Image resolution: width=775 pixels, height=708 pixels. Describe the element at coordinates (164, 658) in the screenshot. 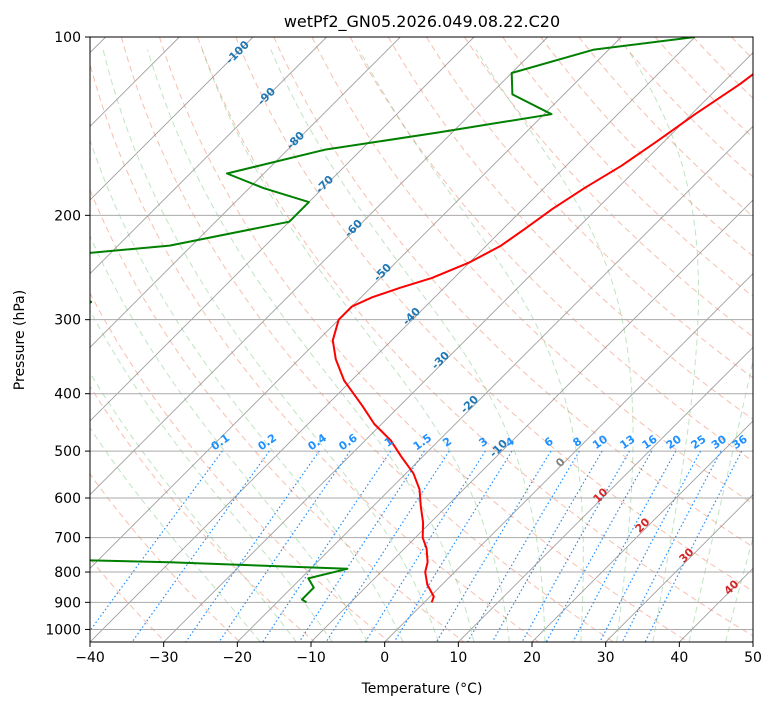

I see `x-tick-label: −30` at that location.